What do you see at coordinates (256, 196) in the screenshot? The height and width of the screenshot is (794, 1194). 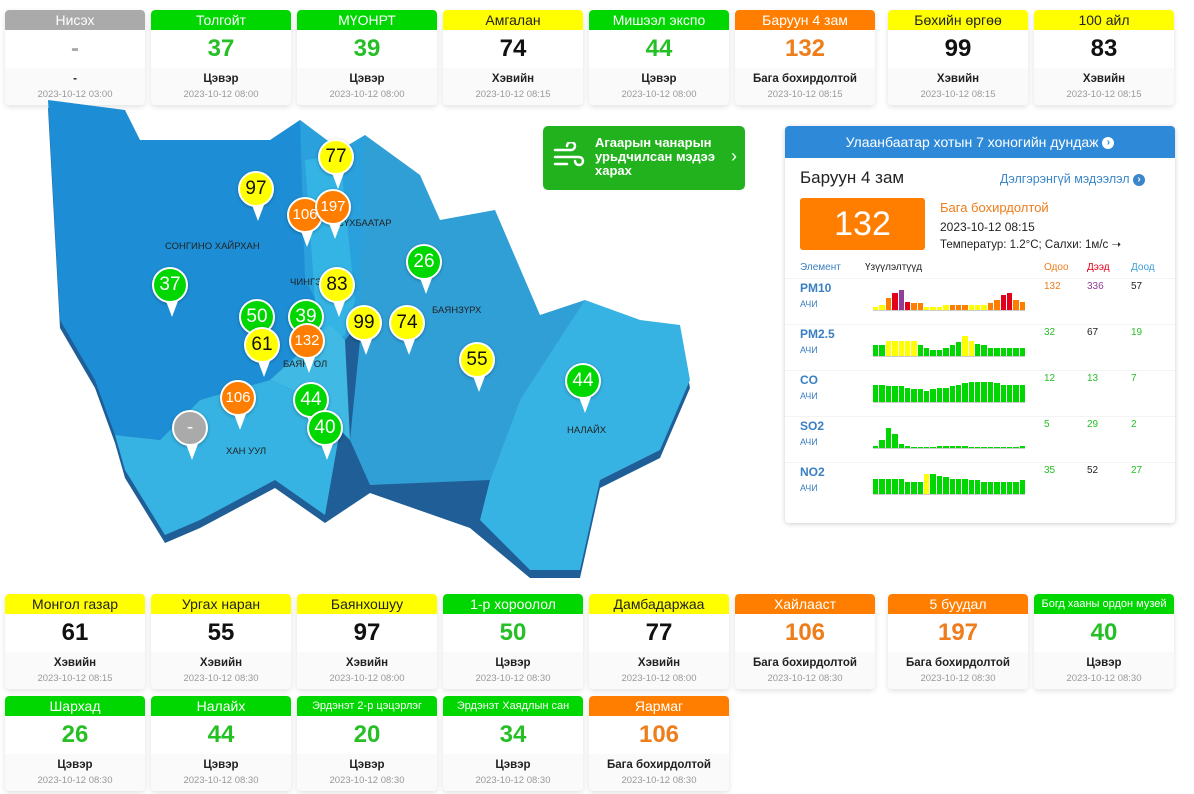 I see `map-marker: 97` at bounding box center [256, 196].